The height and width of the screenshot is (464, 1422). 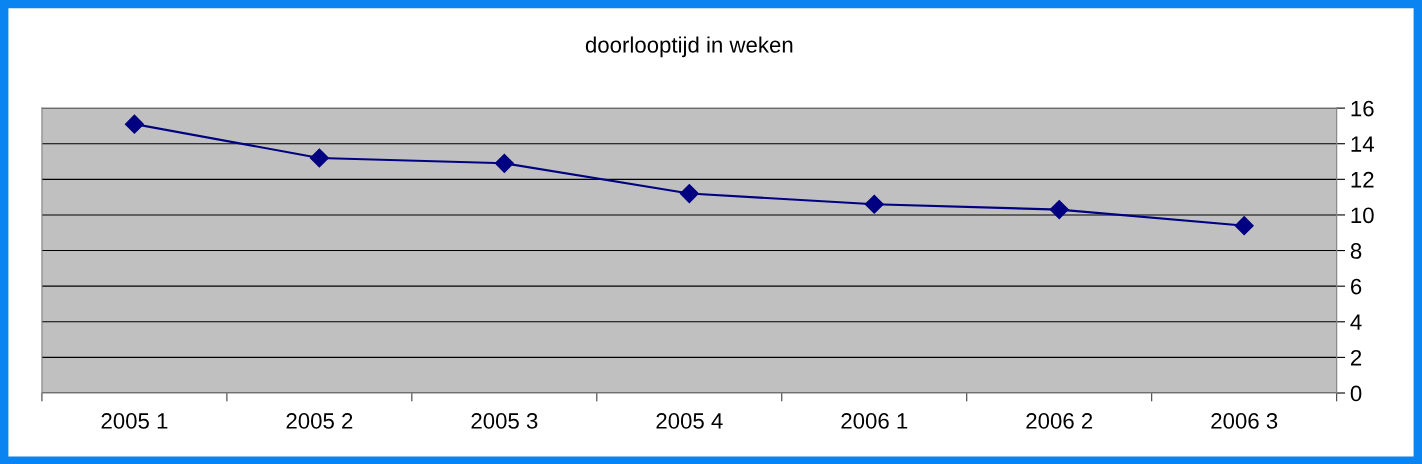 What do you see at coordinates (1362, 179) in the screenshot?
I see `y-tick-label: 12` at bounding box center [1362, 179].